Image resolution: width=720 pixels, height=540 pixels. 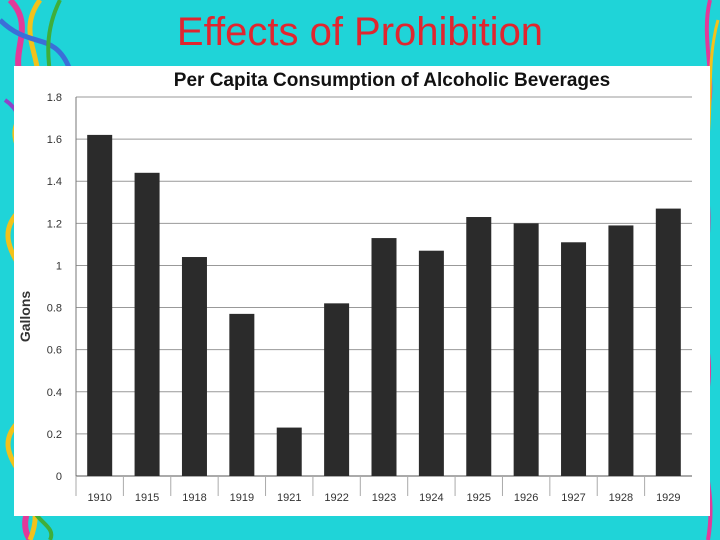 I want to click on bar-1919, so click(x=242, y=394).